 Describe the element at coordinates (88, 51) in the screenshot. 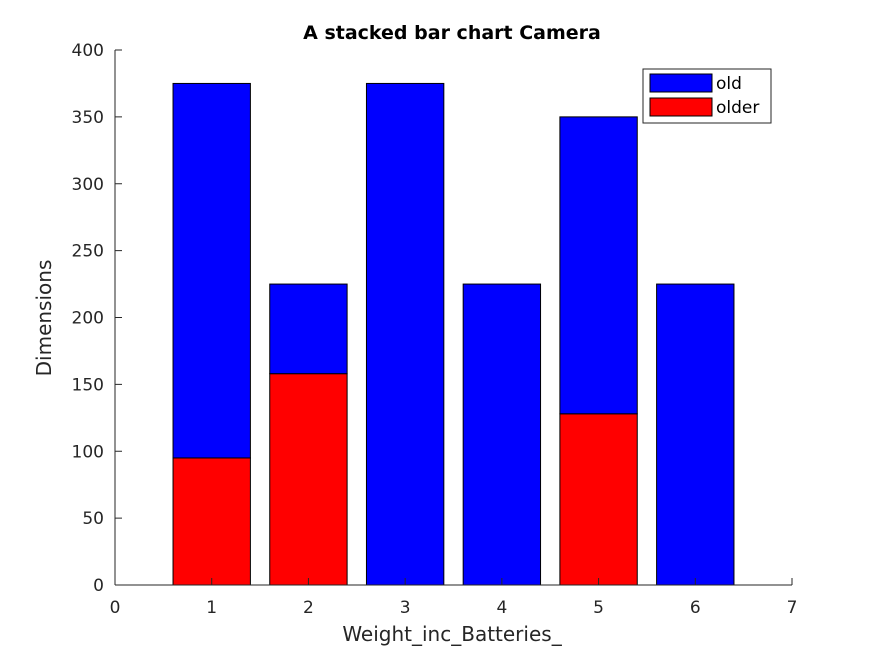

I see `y-tick-label: 400` at that location.